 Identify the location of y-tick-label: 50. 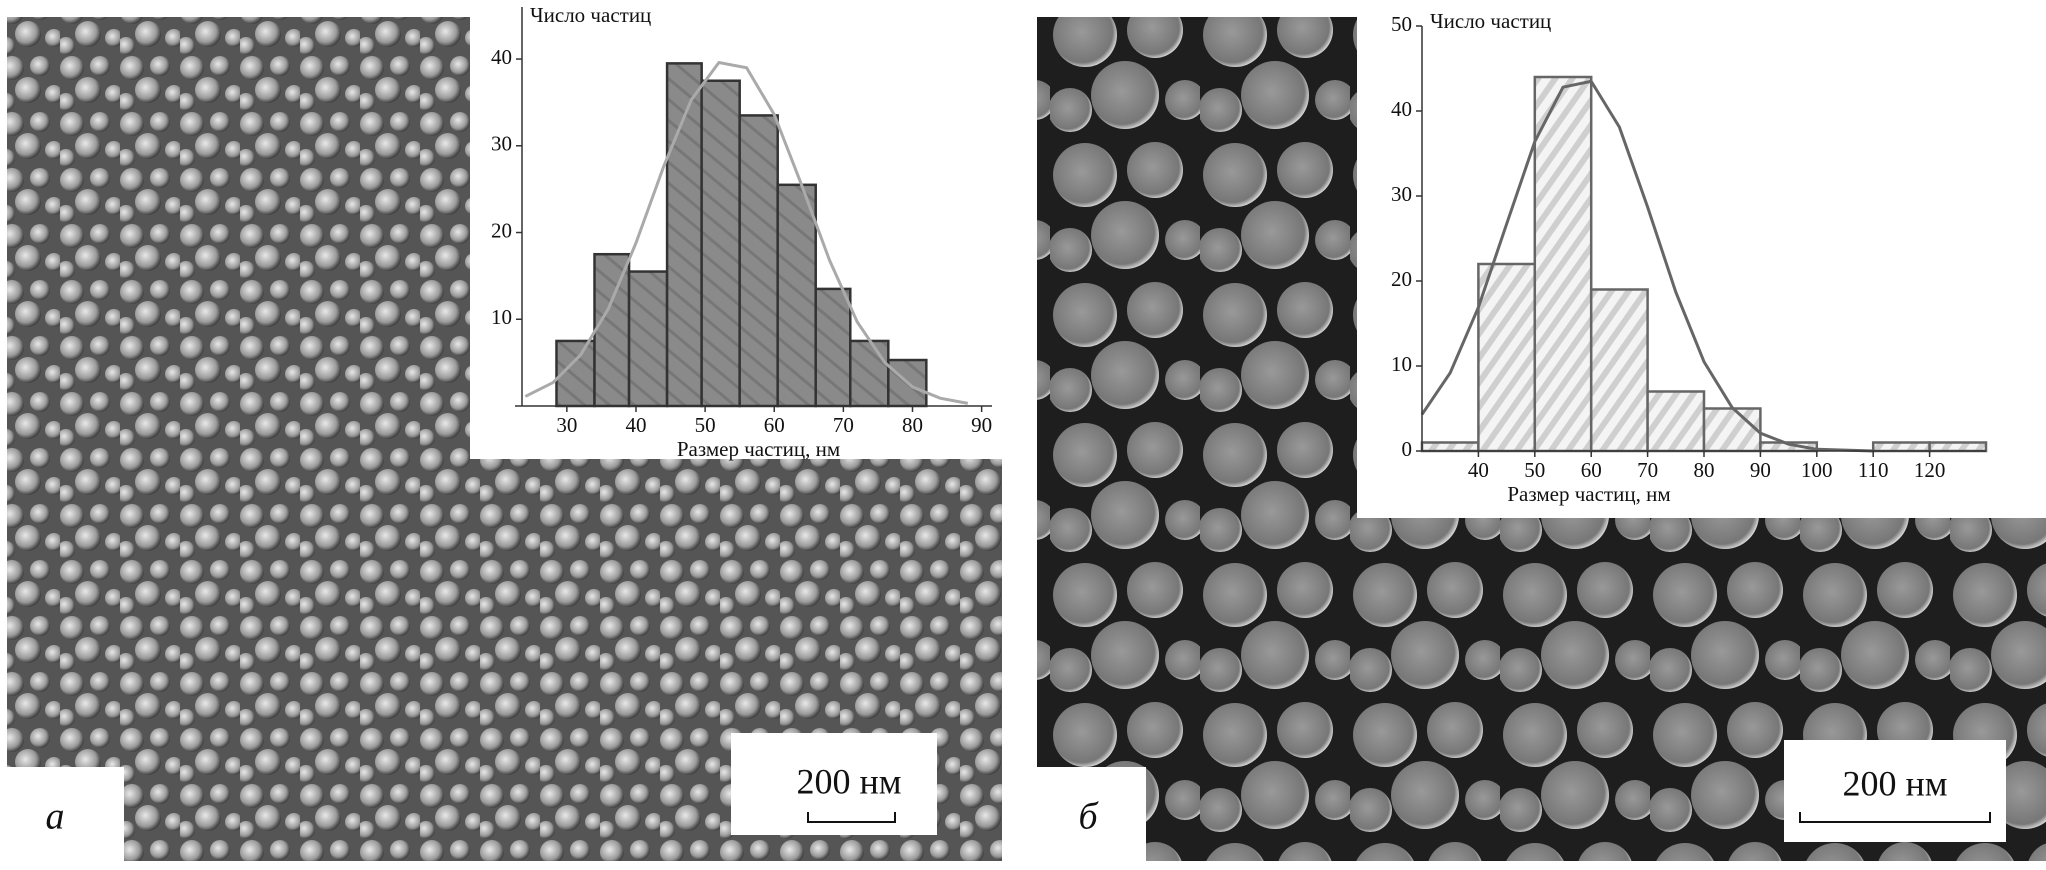
(1401, 24).